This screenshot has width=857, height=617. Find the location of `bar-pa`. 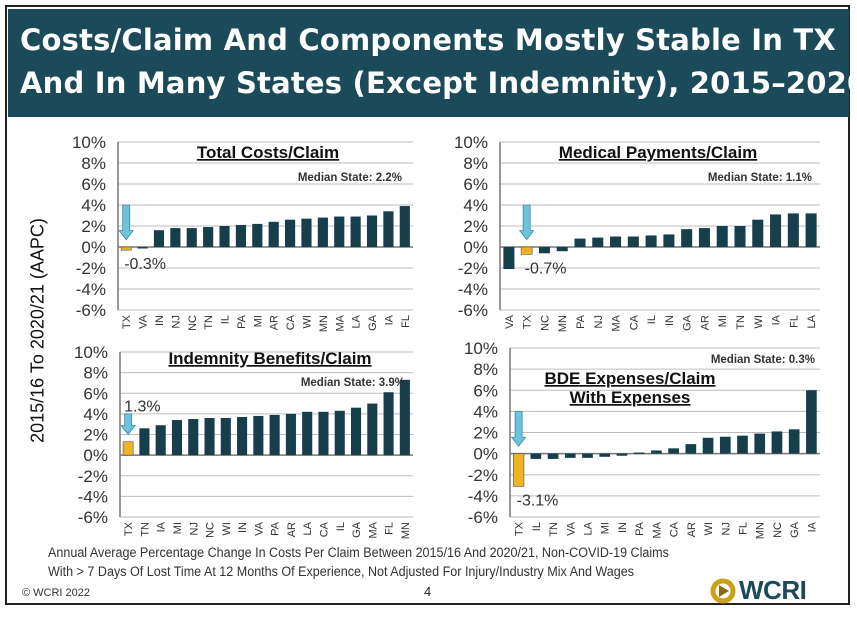

bar-pa is located at coordinates (580, 242).